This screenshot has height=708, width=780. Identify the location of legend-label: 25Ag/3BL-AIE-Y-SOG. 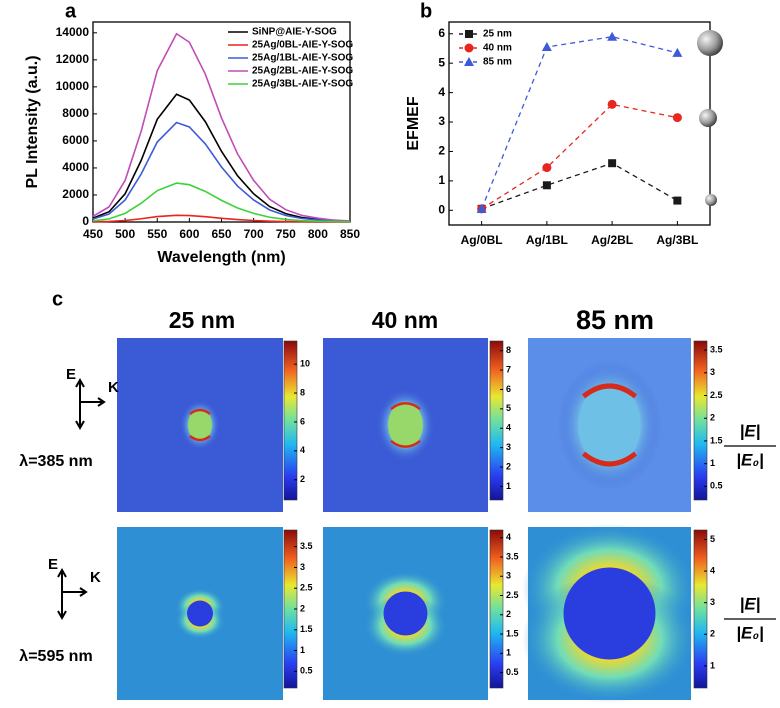
(302, 84).